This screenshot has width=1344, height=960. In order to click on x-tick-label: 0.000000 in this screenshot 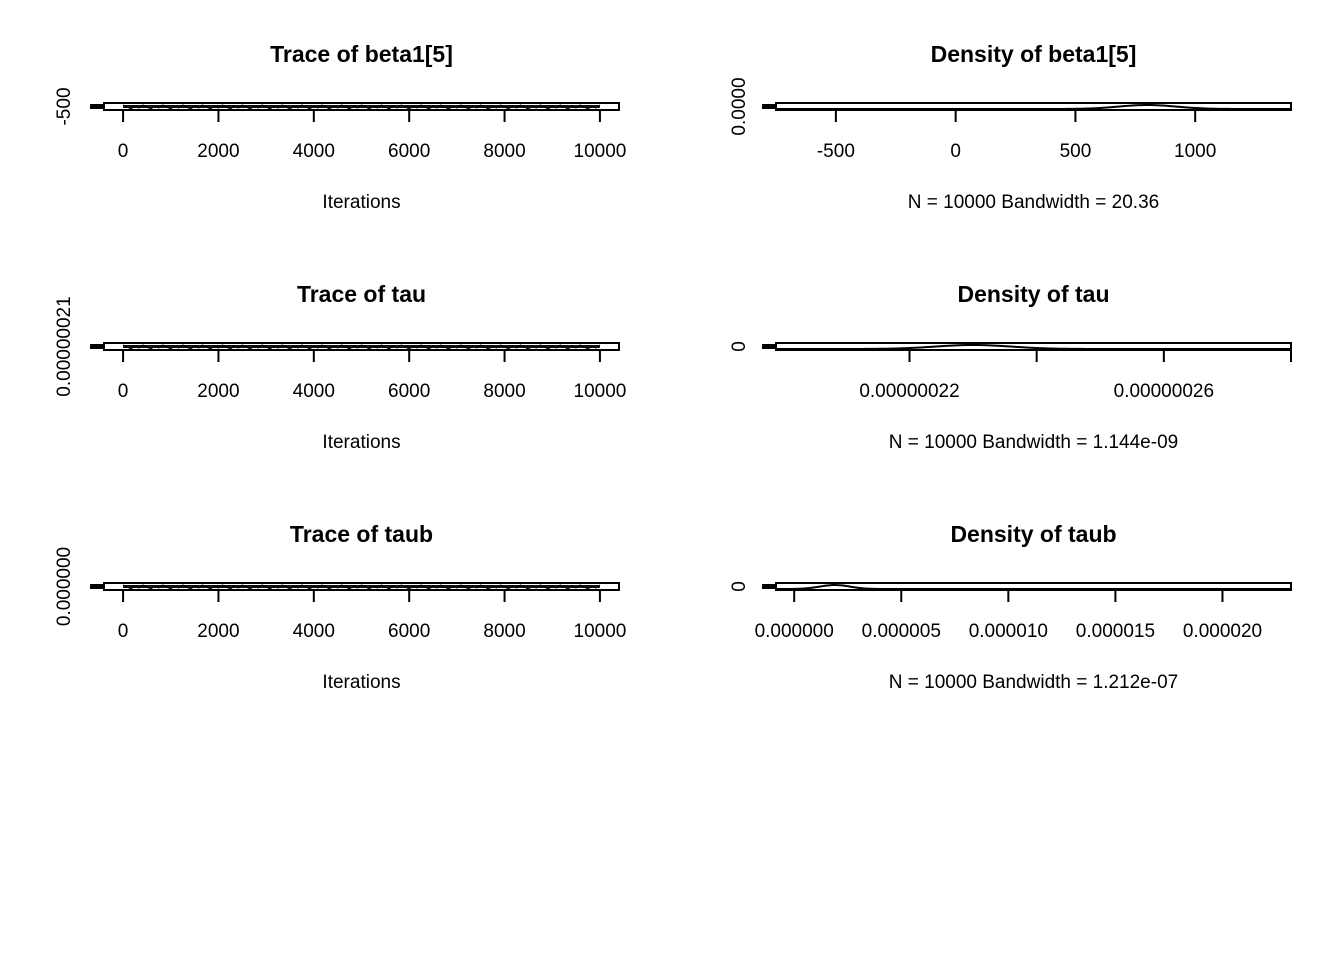, I will do `click(794, 631)`.